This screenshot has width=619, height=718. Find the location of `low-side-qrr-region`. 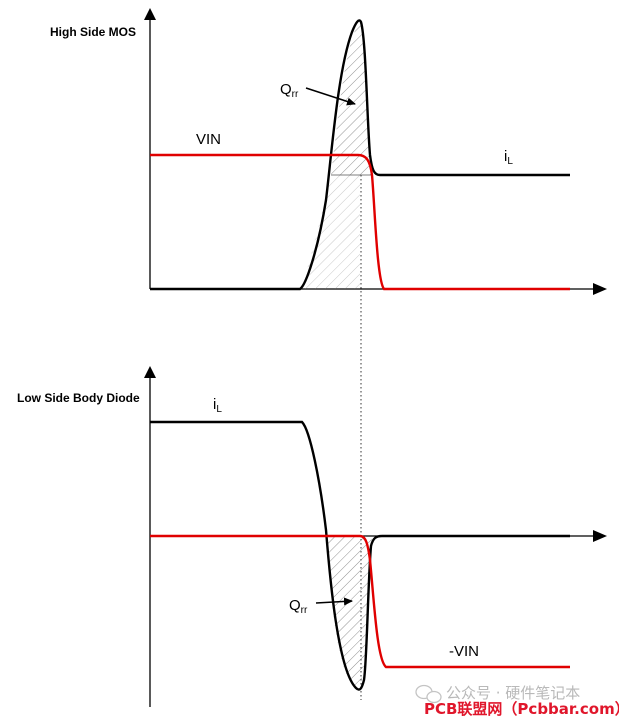

low-side-qrr-region is located at coordinates (349, 613).